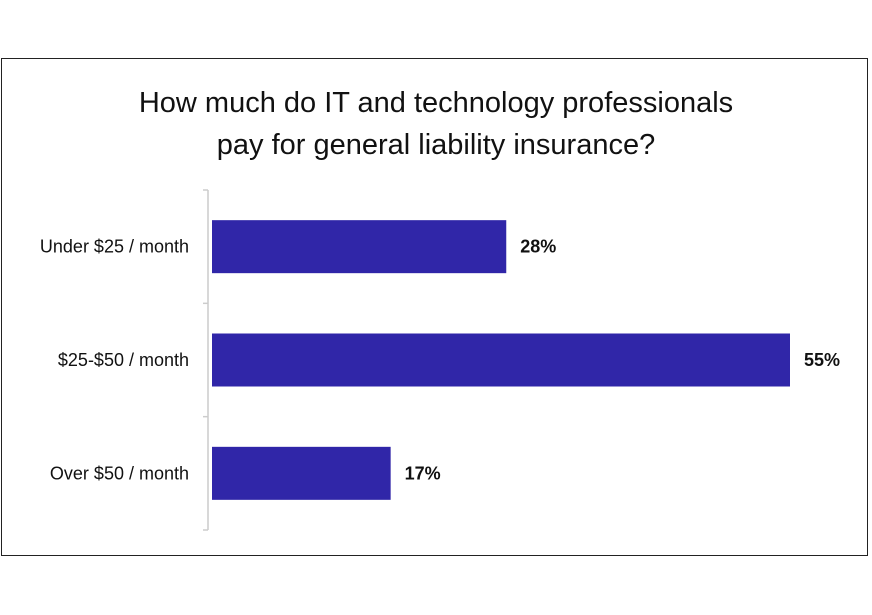  What do you see at coordinates (123, 360) in the screenshot?
I see `category-label: $25-$50 / month` at bounding box center [123, 360].